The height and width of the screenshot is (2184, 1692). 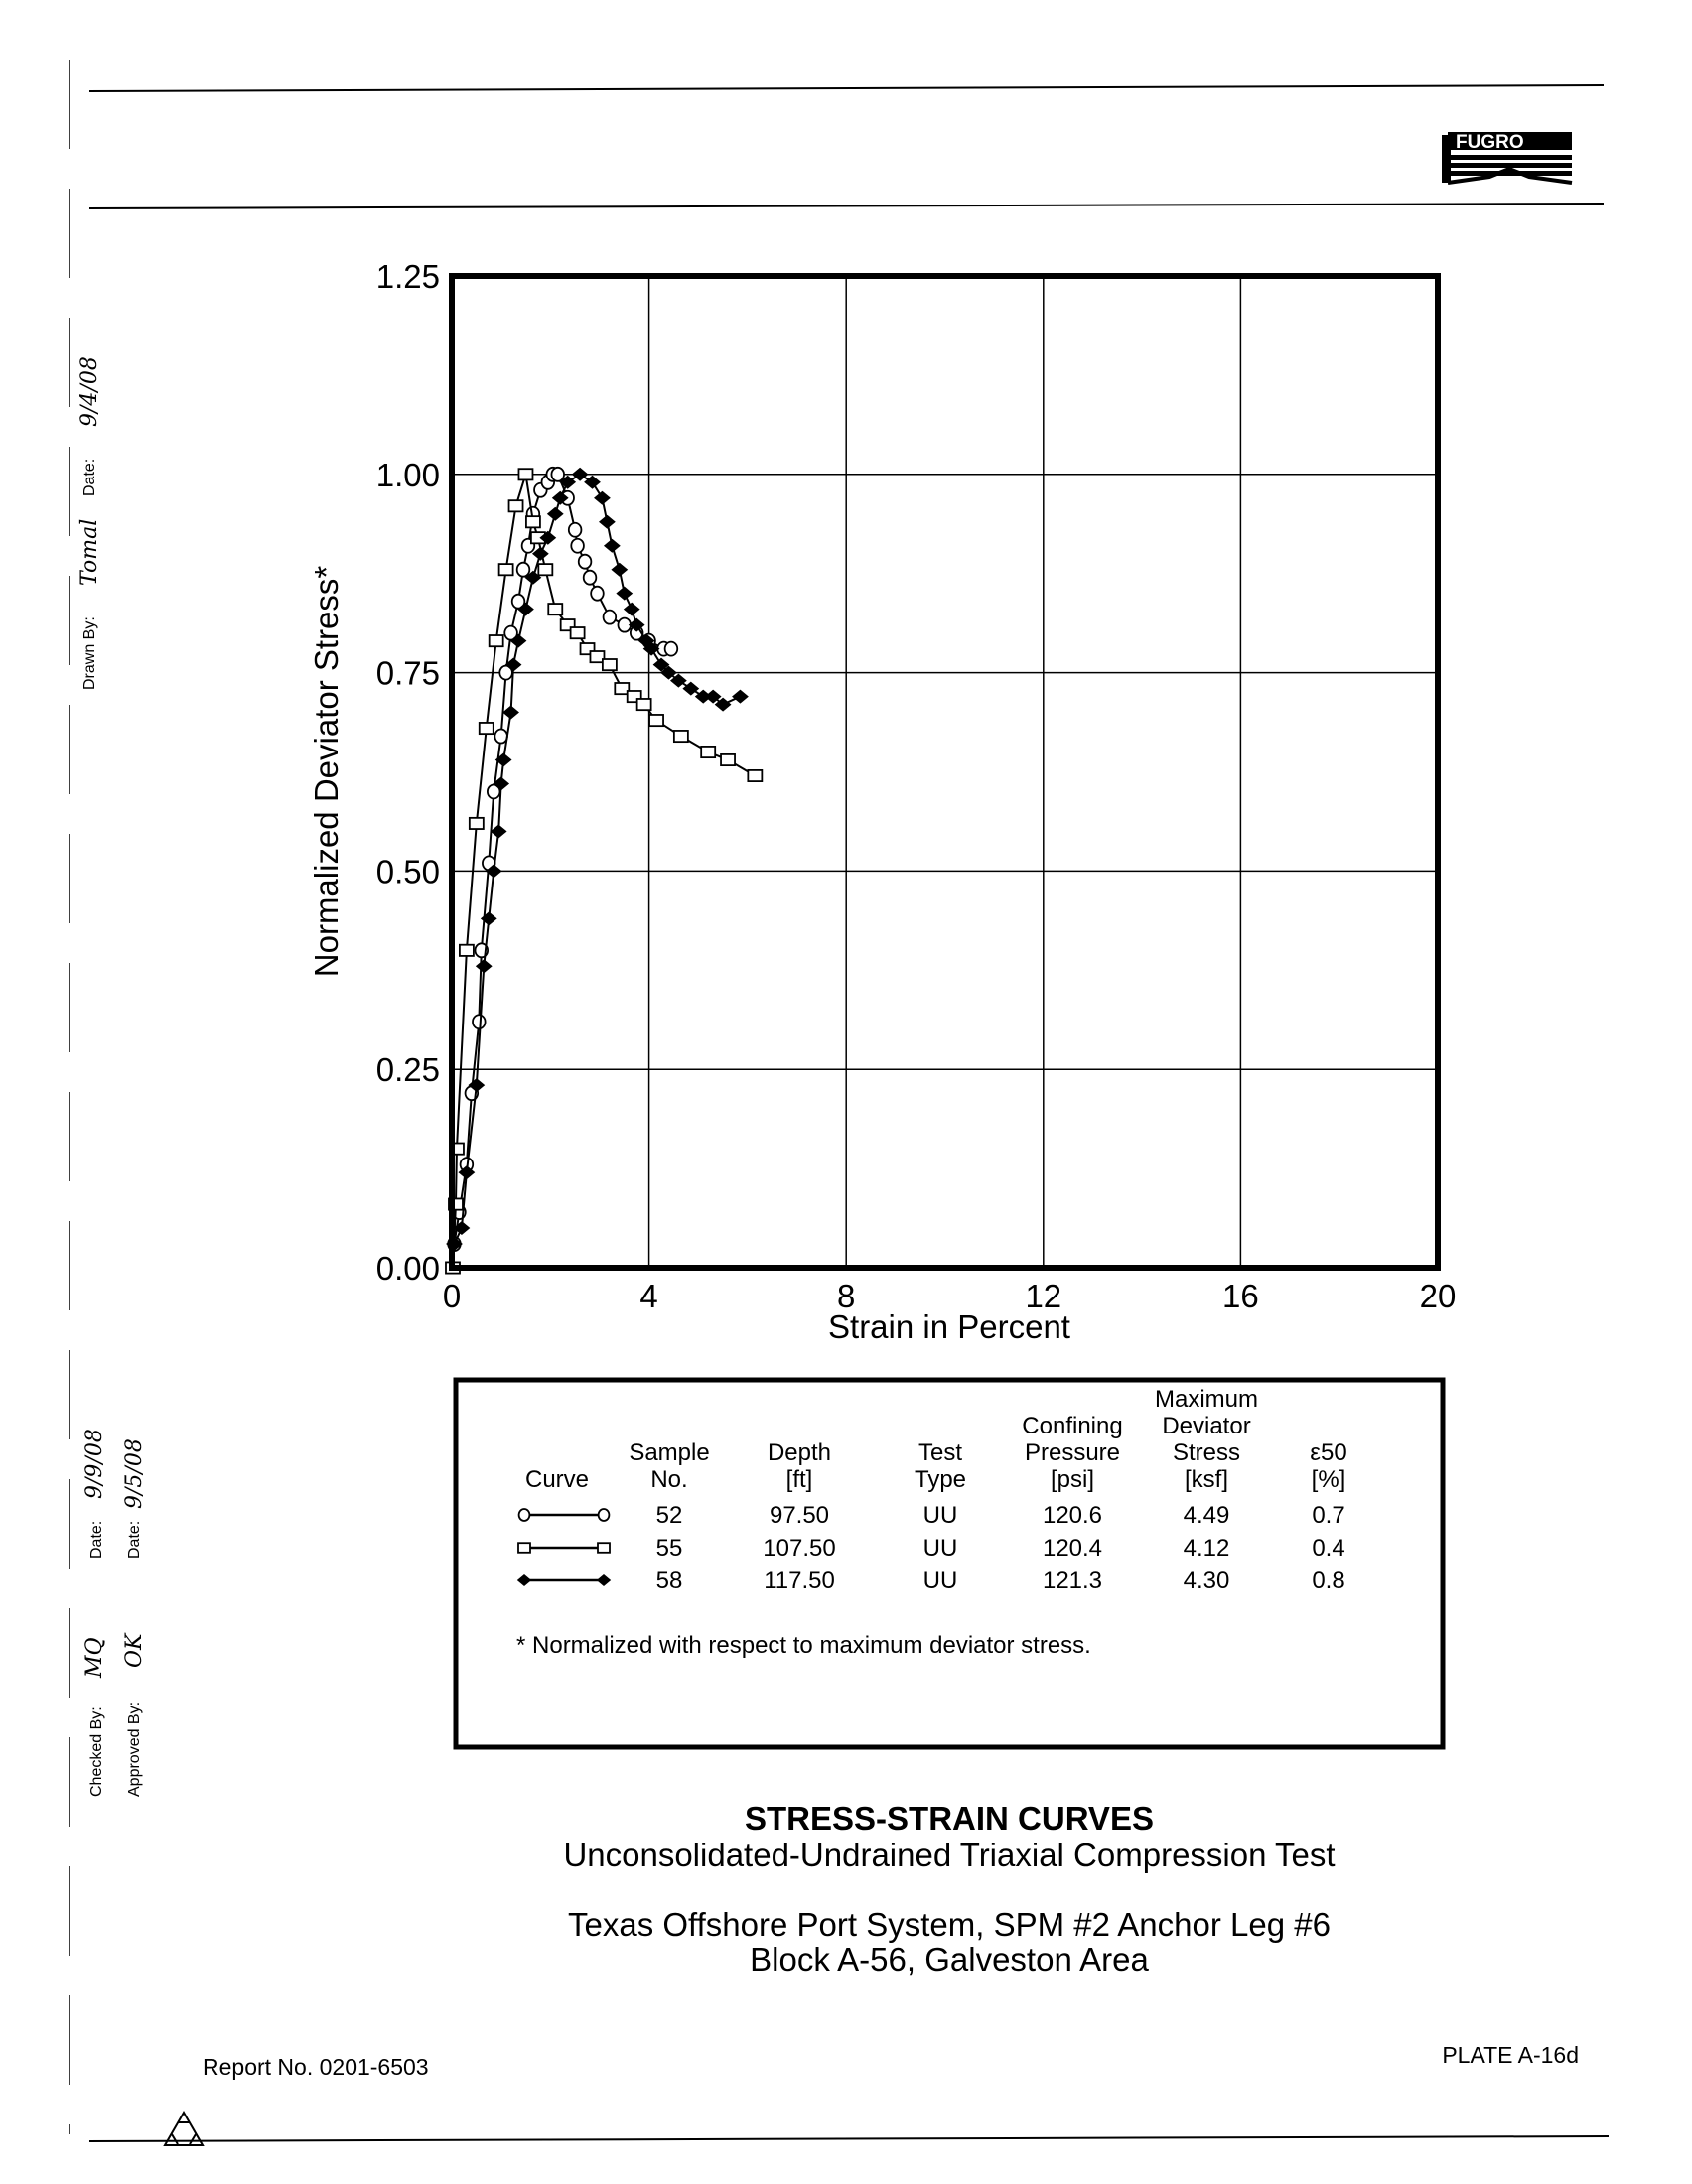 What do you see at coordinates (94, 1464) in the screenshot?
I see `checked-date: 9/9/08` at bounding box center [94, 1464].